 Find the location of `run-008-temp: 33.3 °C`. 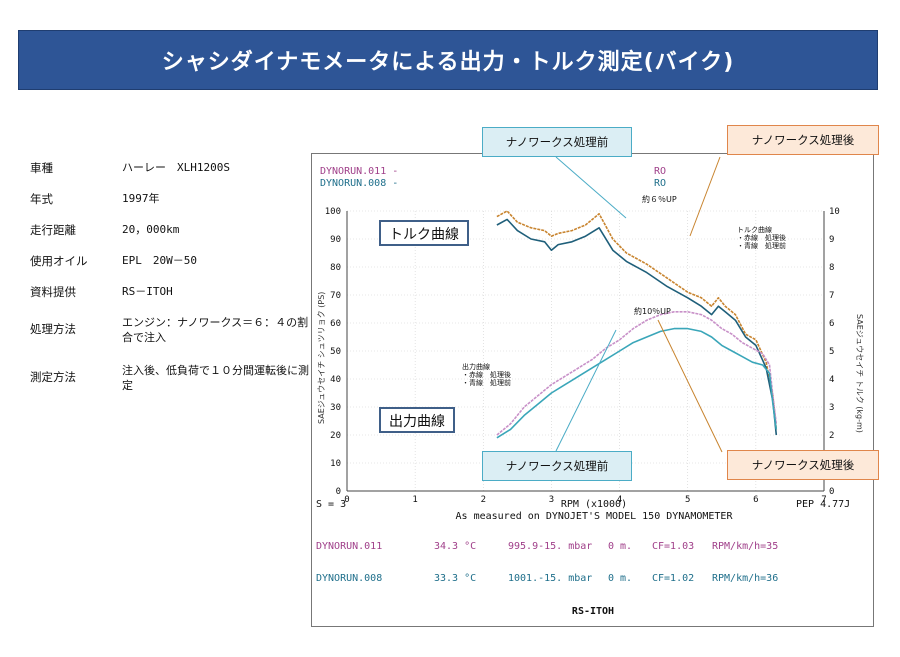

run-008-temp: 33.3 °C is located at coordinates (455, 578).